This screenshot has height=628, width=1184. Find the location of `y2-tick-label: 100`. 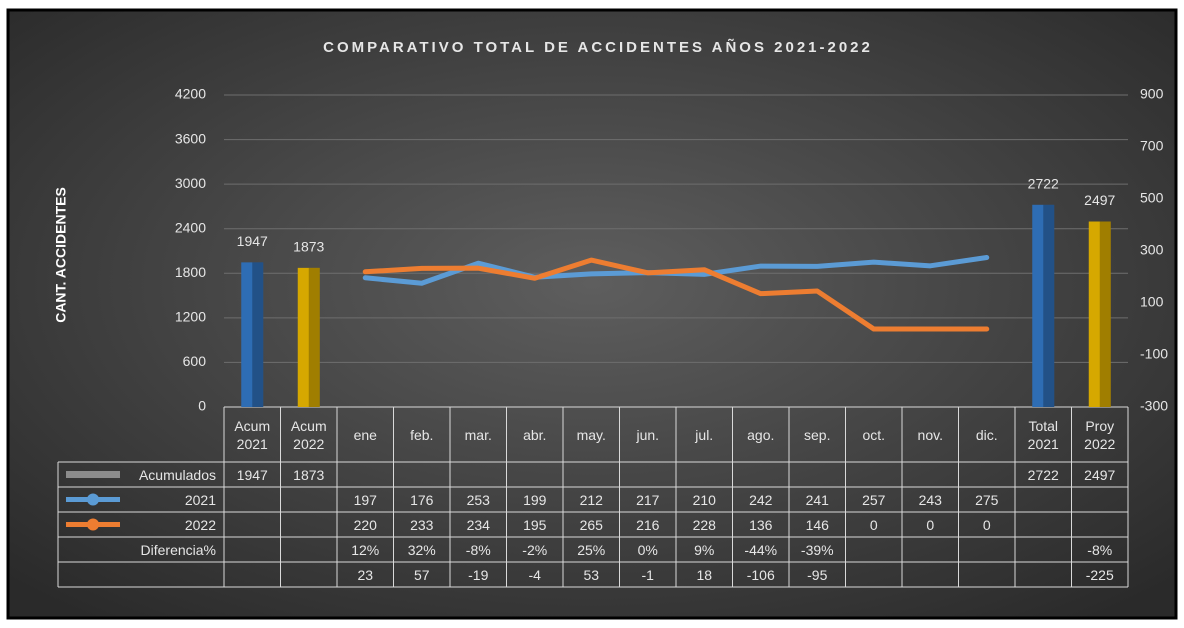

y2-tick-label: 100 is located at coordinates (1152, 302).